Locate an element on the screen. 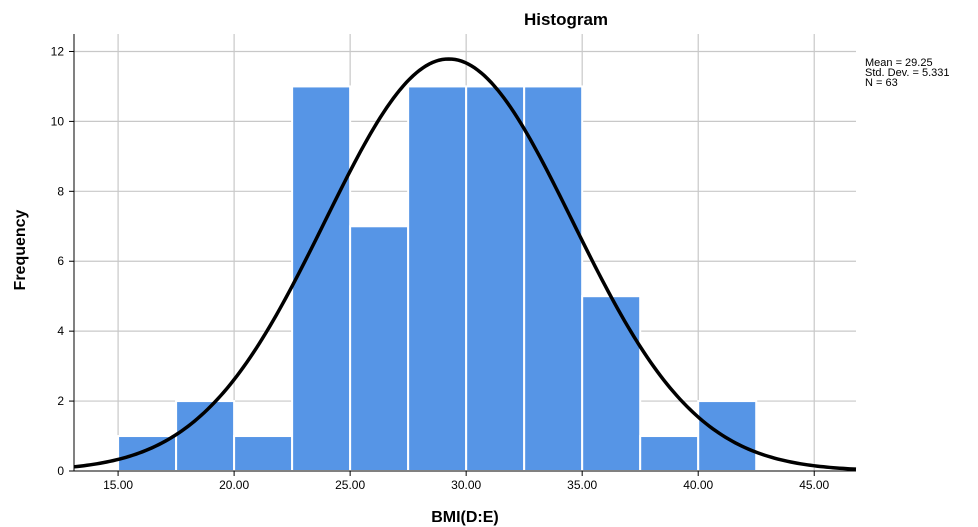 This screenshot has height=527, width=978. y-tick-label: 2 is located at coordinates (60, 401).